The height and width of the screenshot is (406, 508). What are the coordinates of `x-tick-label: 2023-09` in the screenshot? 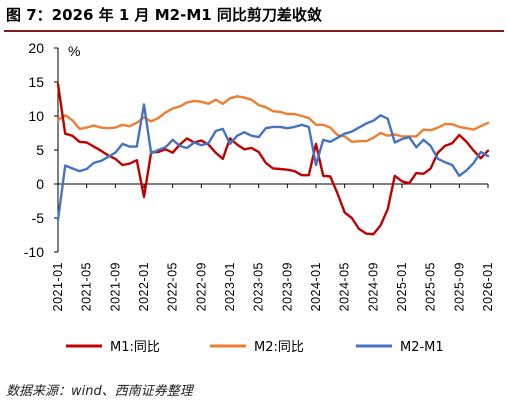 It's located at (287, 286).